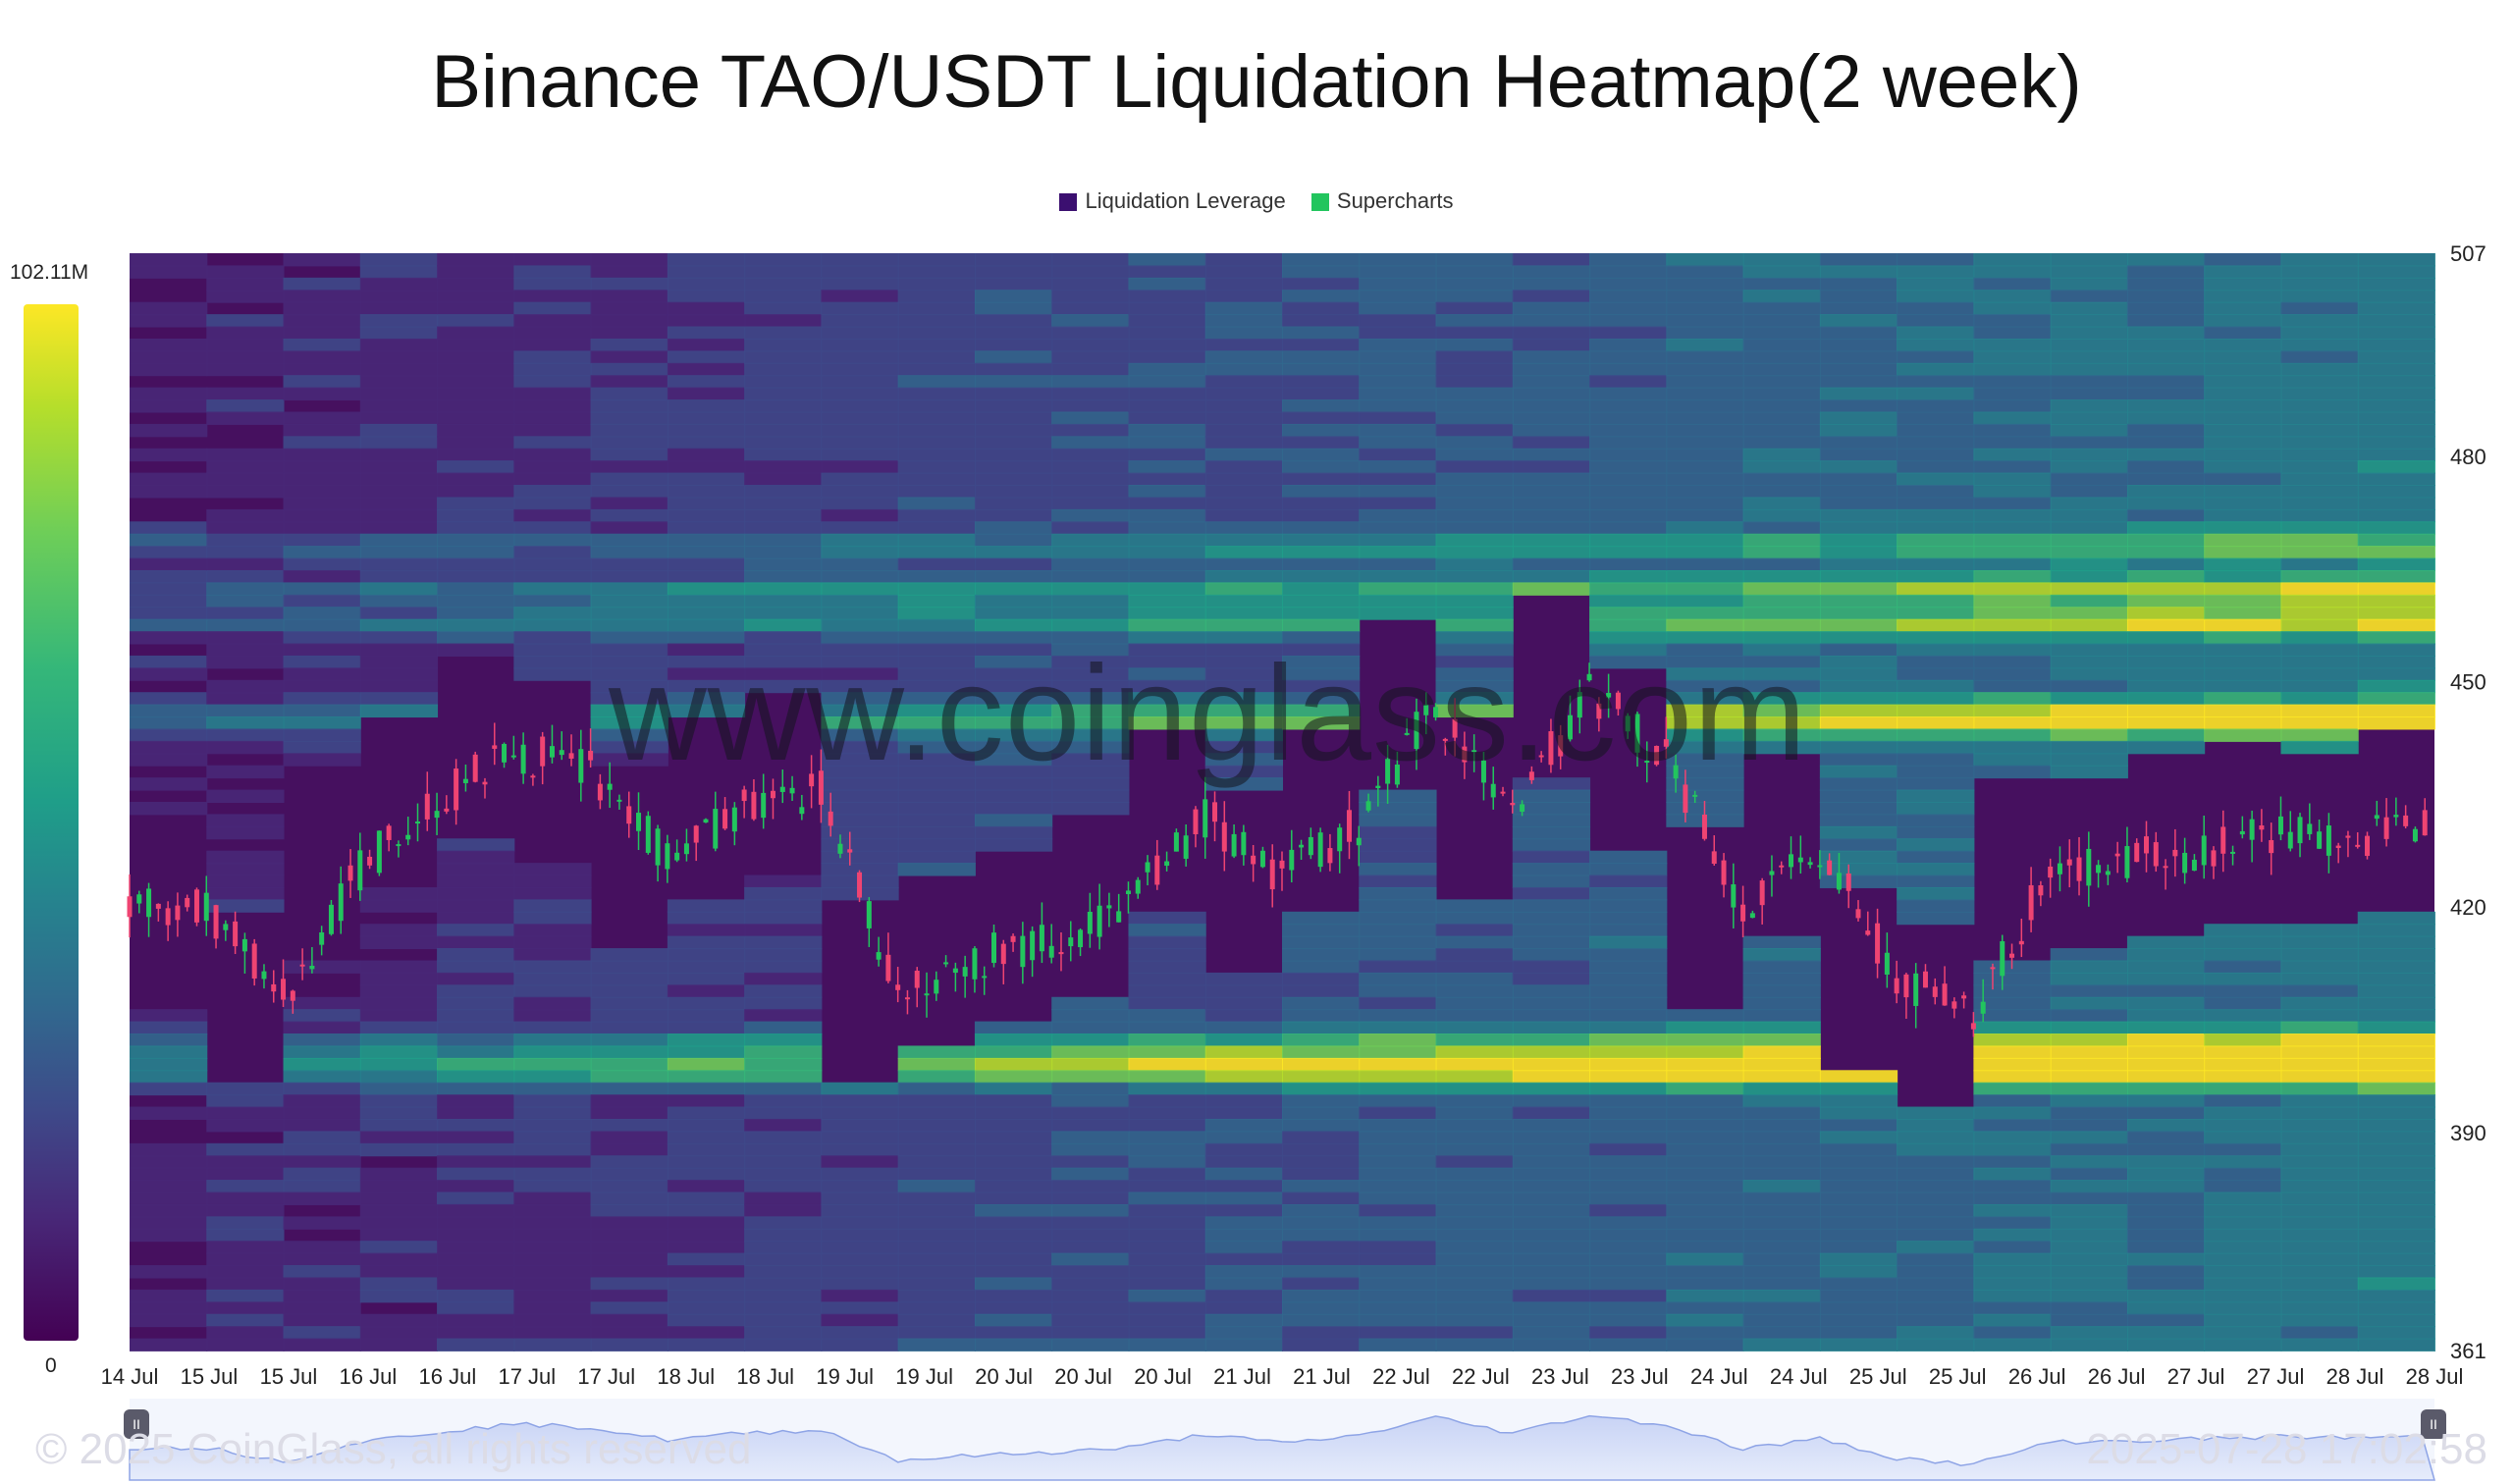  Describe the element at coordinates (1320, 202) in the screenshot. I see `legend-swatch-supercharts` at that location.